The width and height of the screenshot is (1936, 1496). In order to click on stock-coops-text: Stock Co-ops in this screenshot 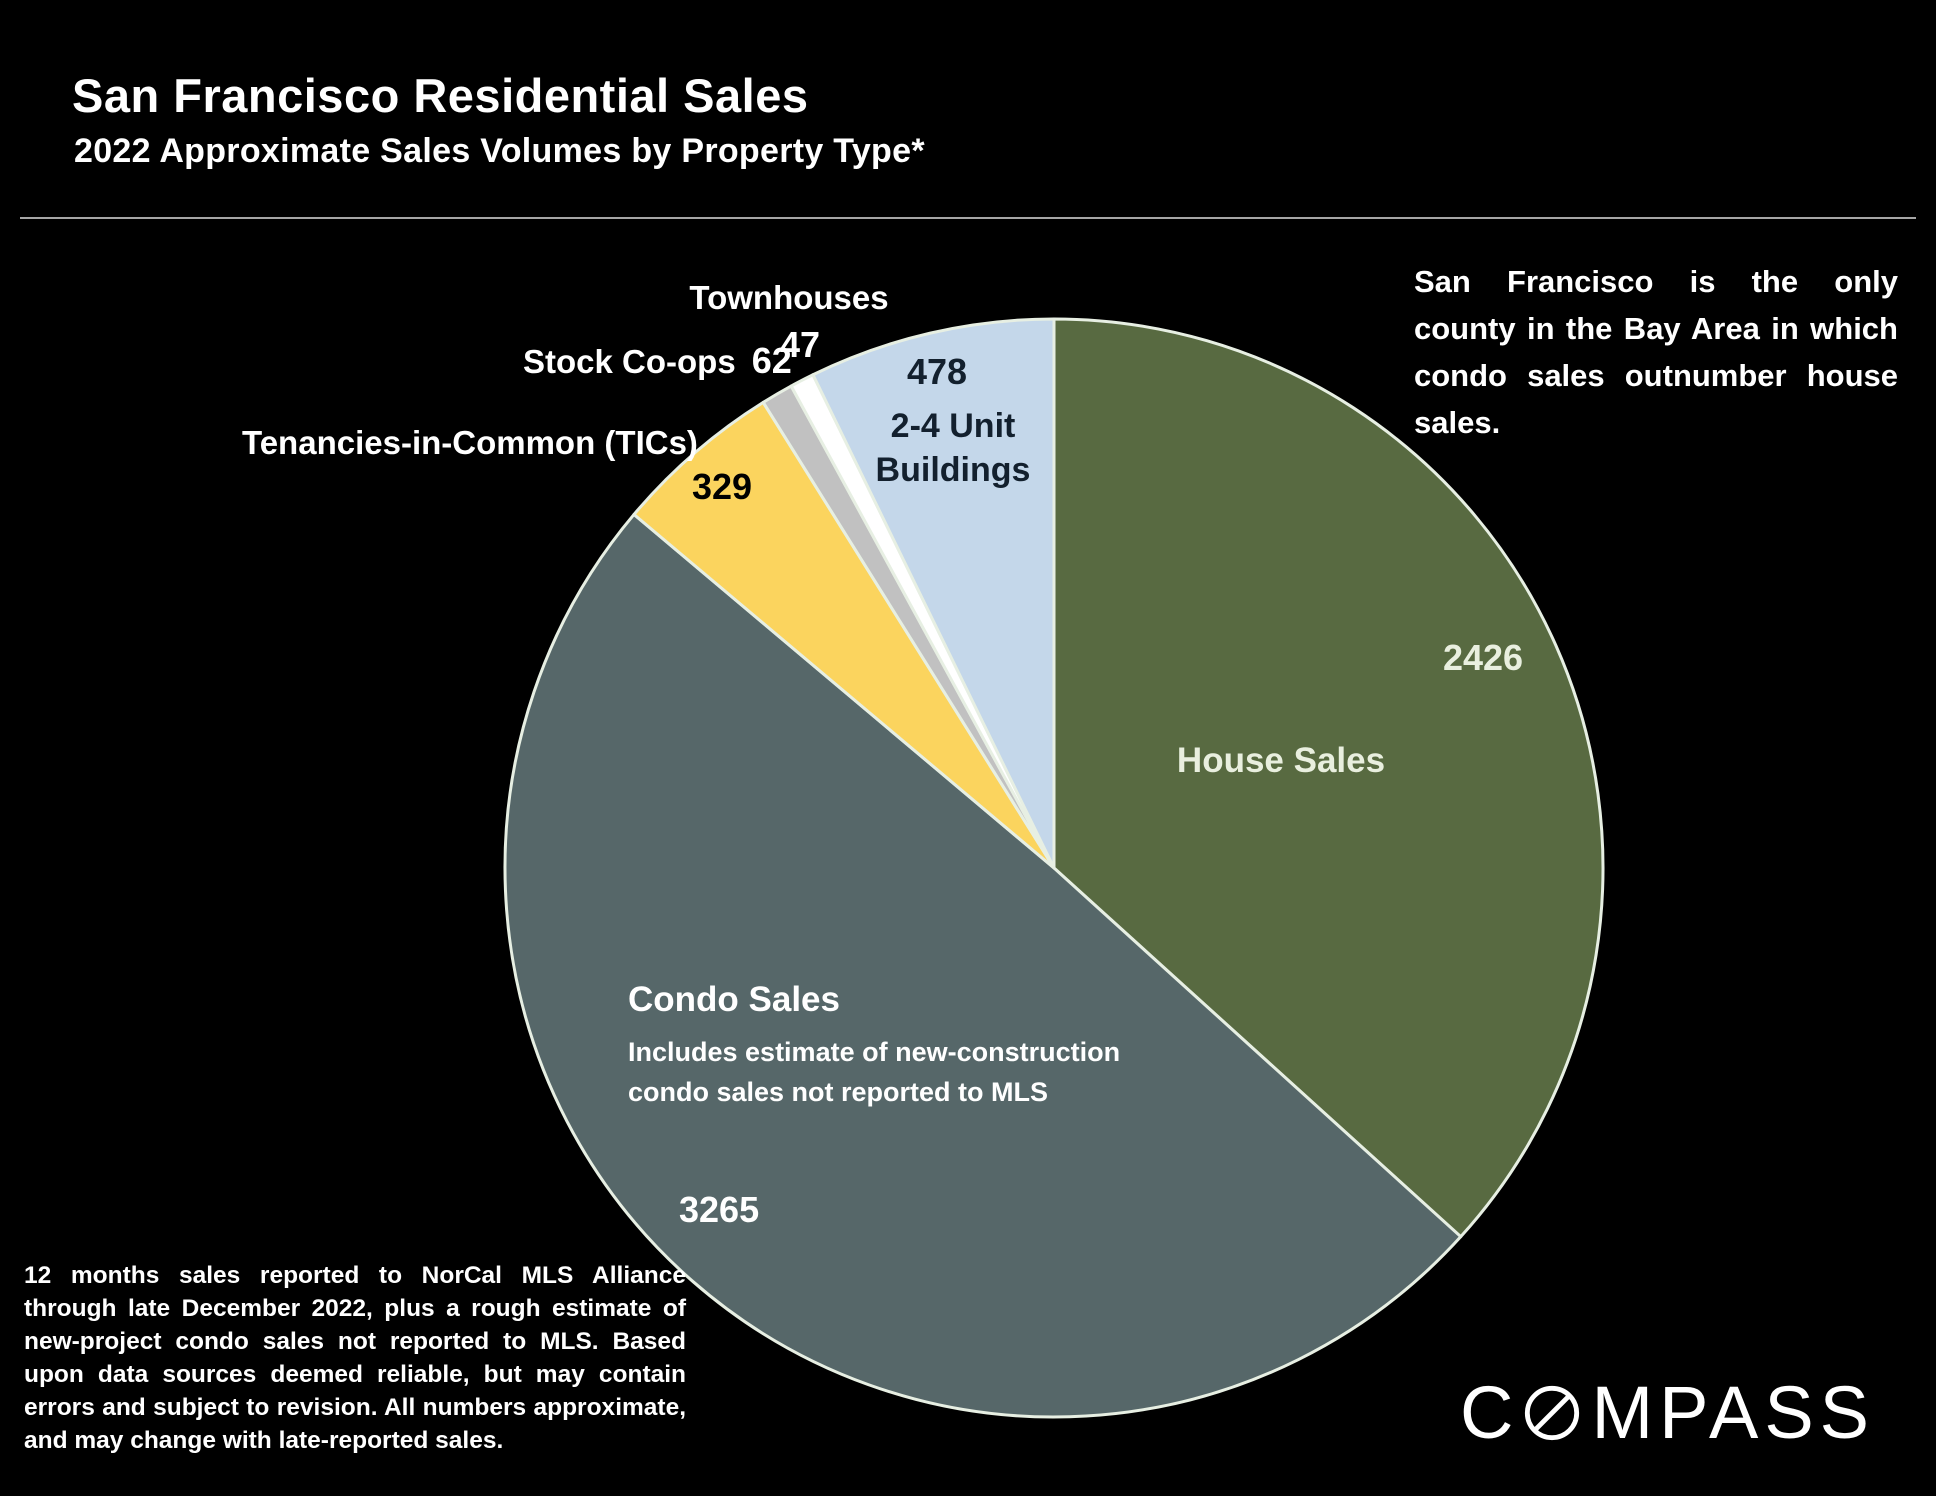, I will do `click(629, 361)`.